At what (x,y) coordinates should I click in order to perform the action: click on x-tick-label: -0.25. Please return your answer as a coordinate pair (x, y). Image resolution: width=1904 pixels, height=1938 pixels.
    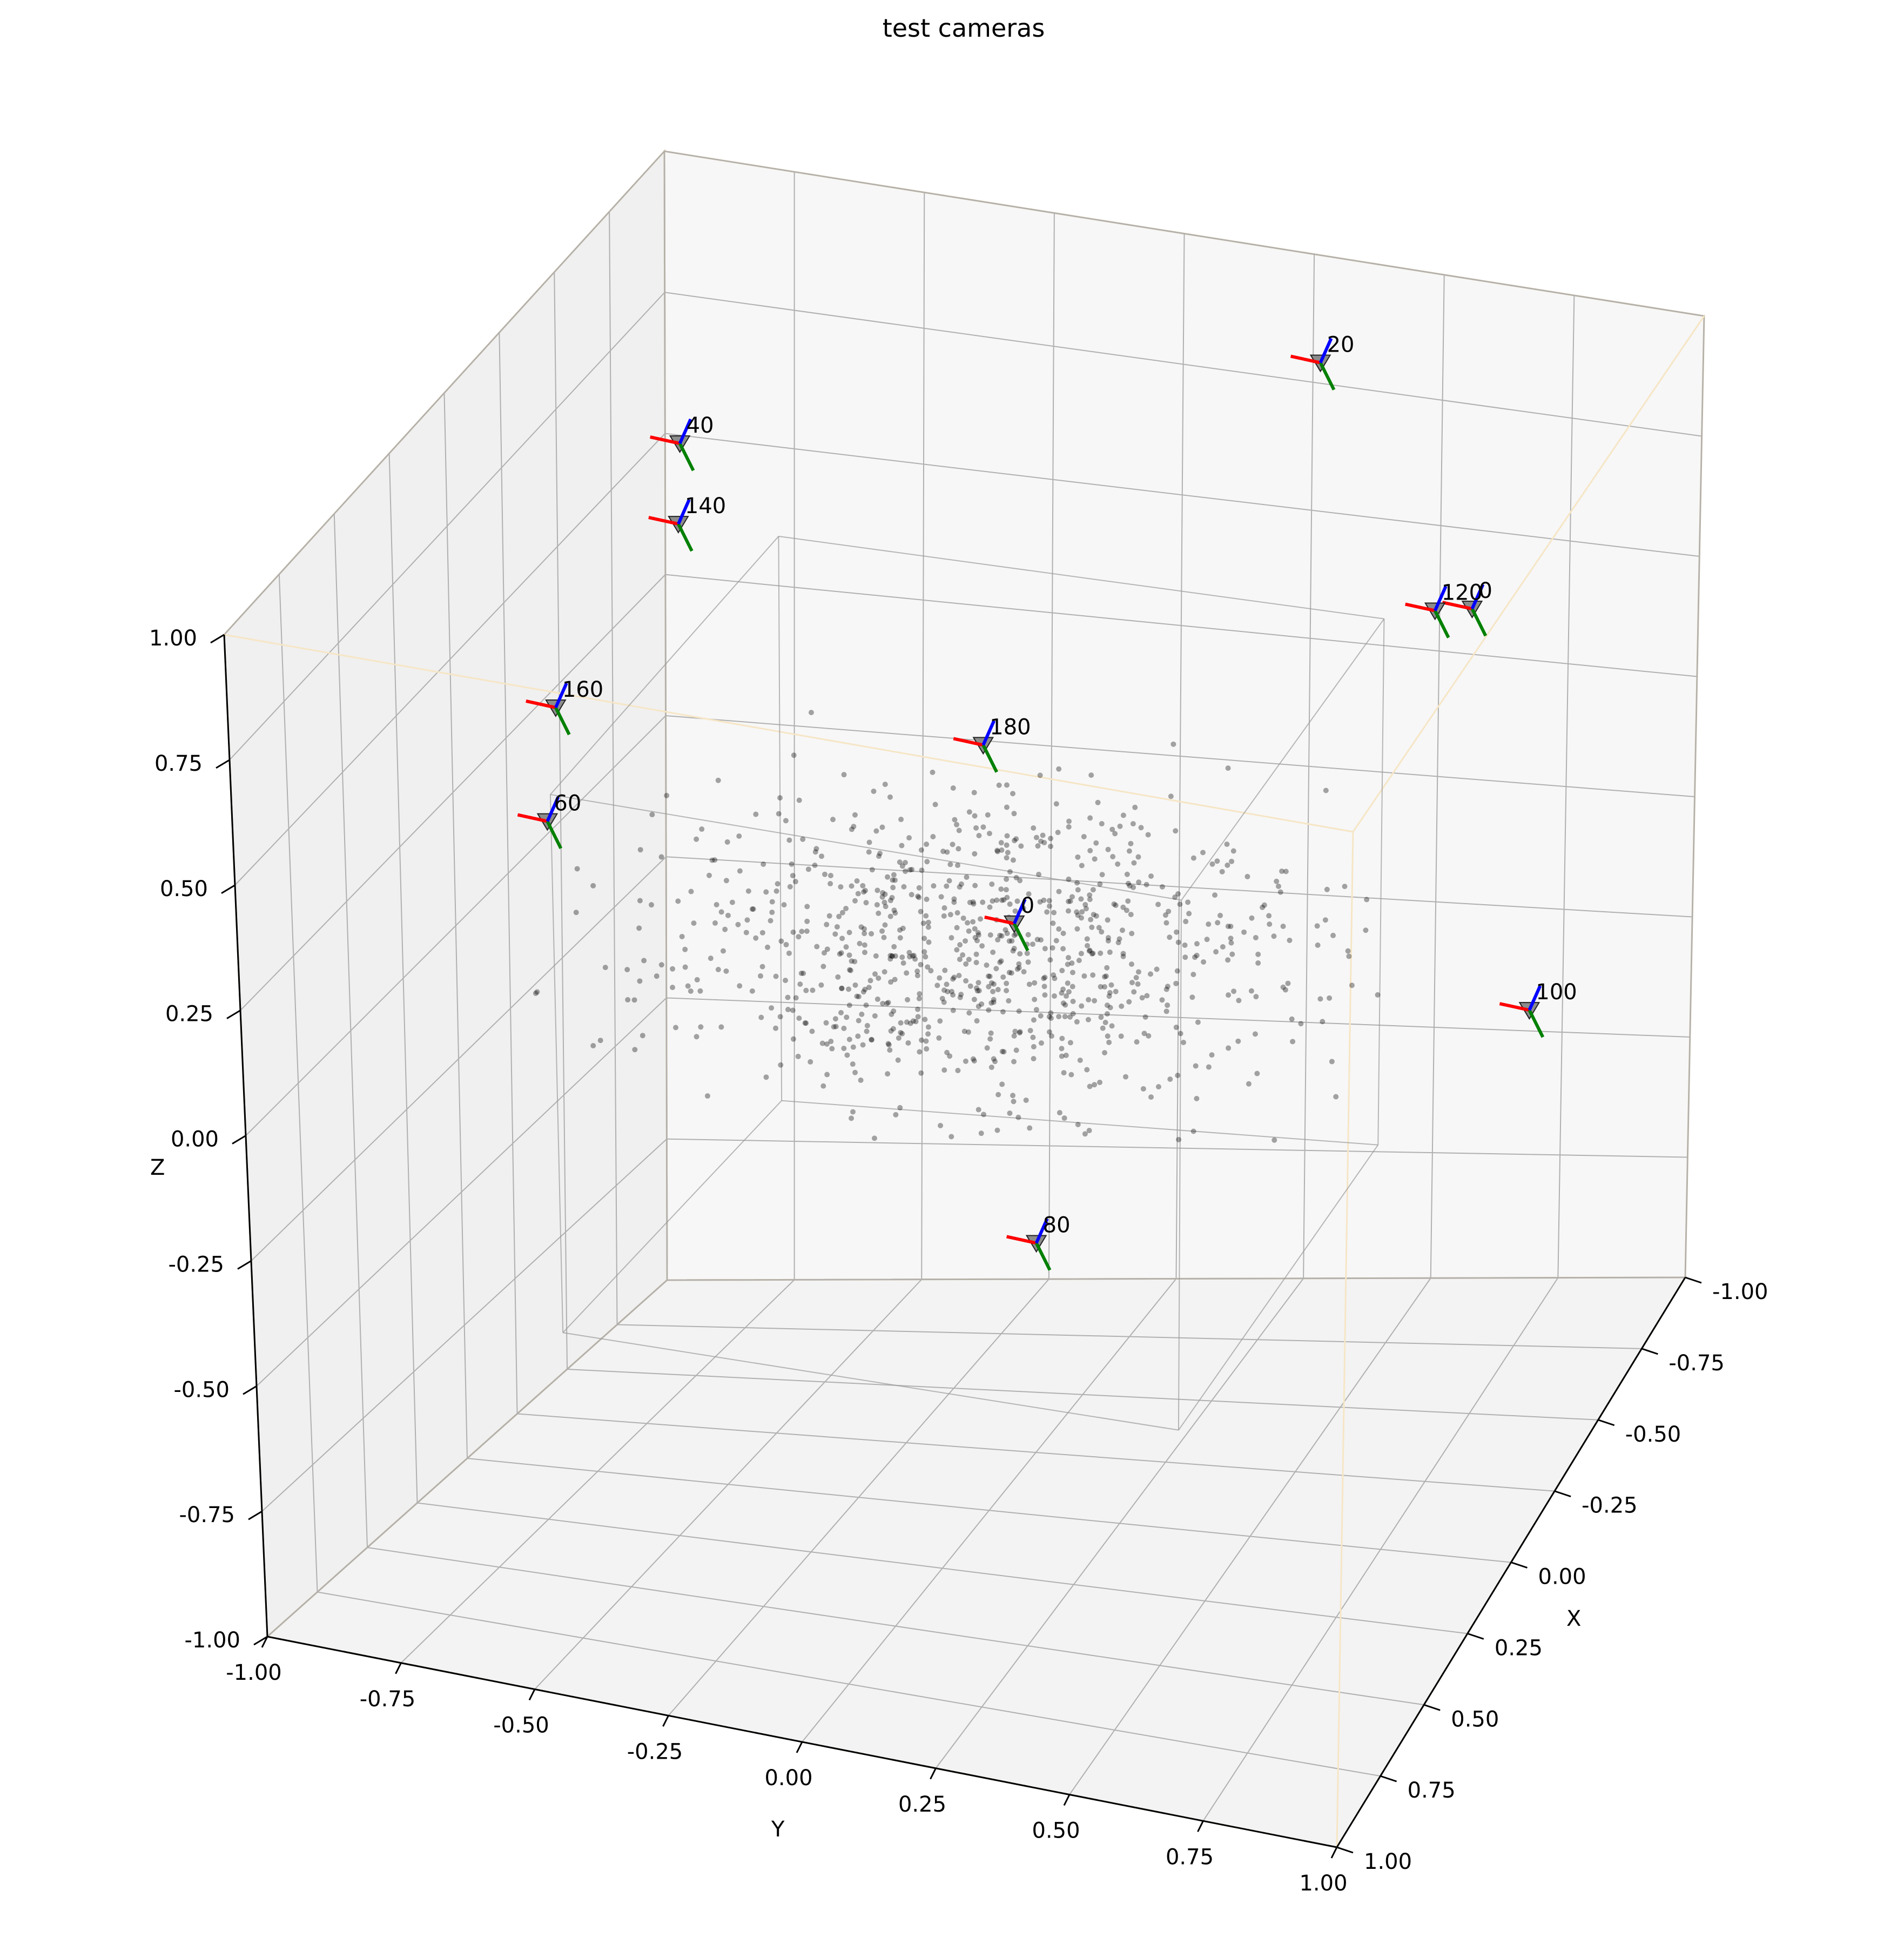
    Looking at the image, I should click on (1610, 1505).